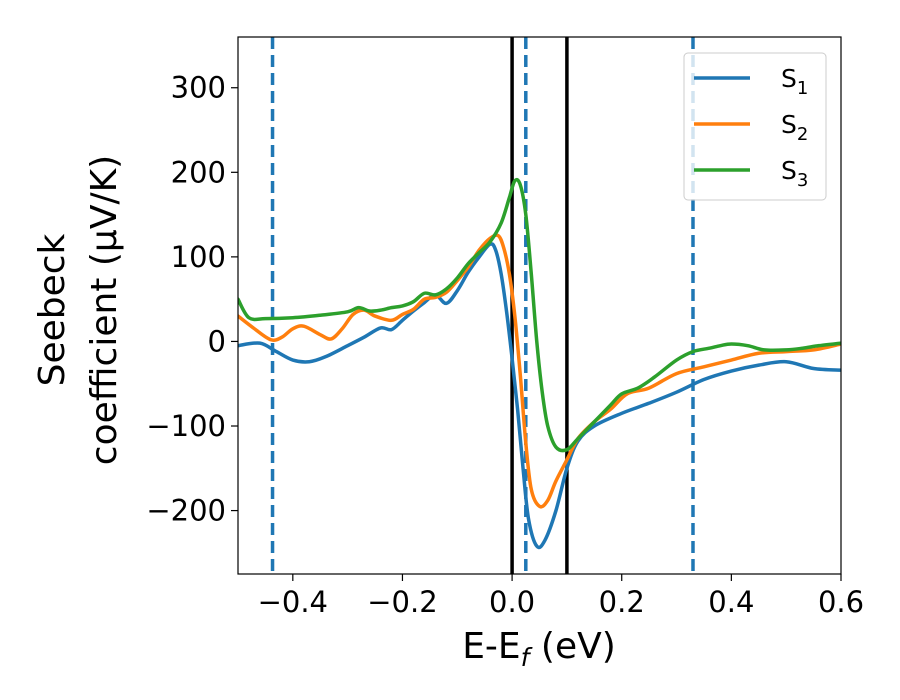  I want to click on y-tick-label: −200, so click(186, 511).